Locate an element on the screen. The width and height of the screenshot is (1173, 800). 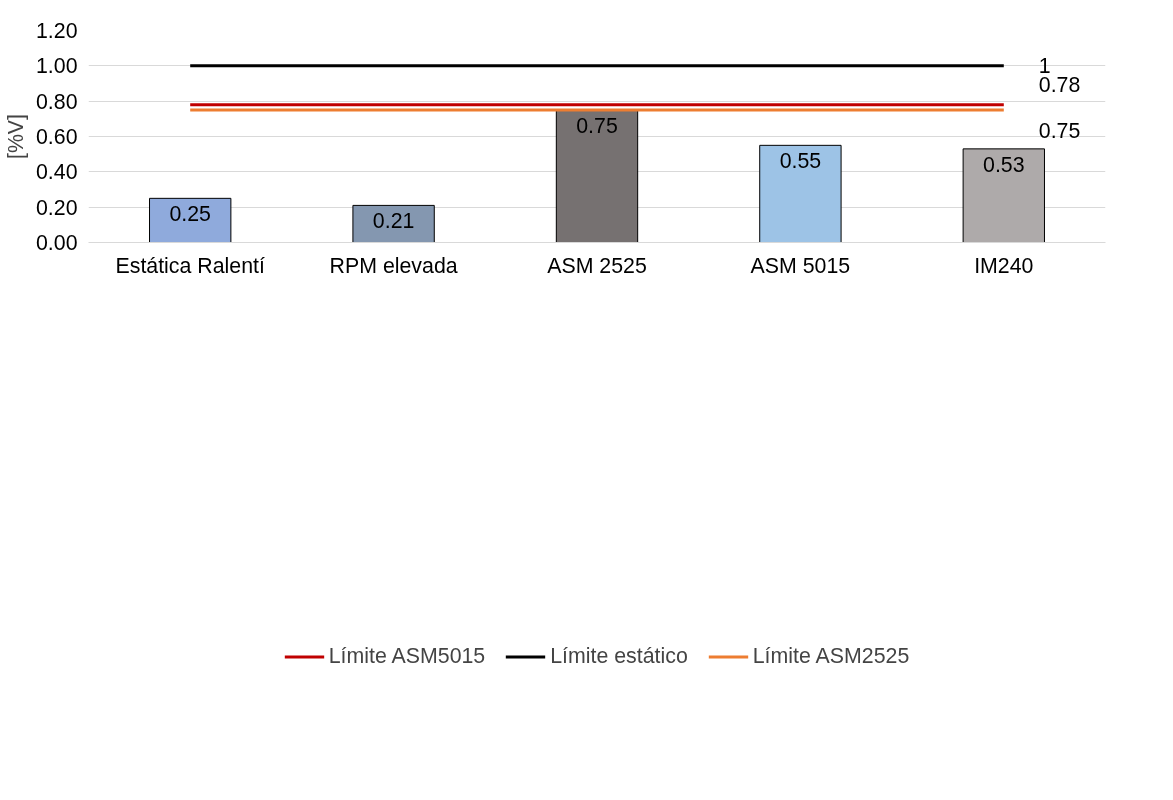
y-tick-label: 1.20 is located at coordinates (56, 31).